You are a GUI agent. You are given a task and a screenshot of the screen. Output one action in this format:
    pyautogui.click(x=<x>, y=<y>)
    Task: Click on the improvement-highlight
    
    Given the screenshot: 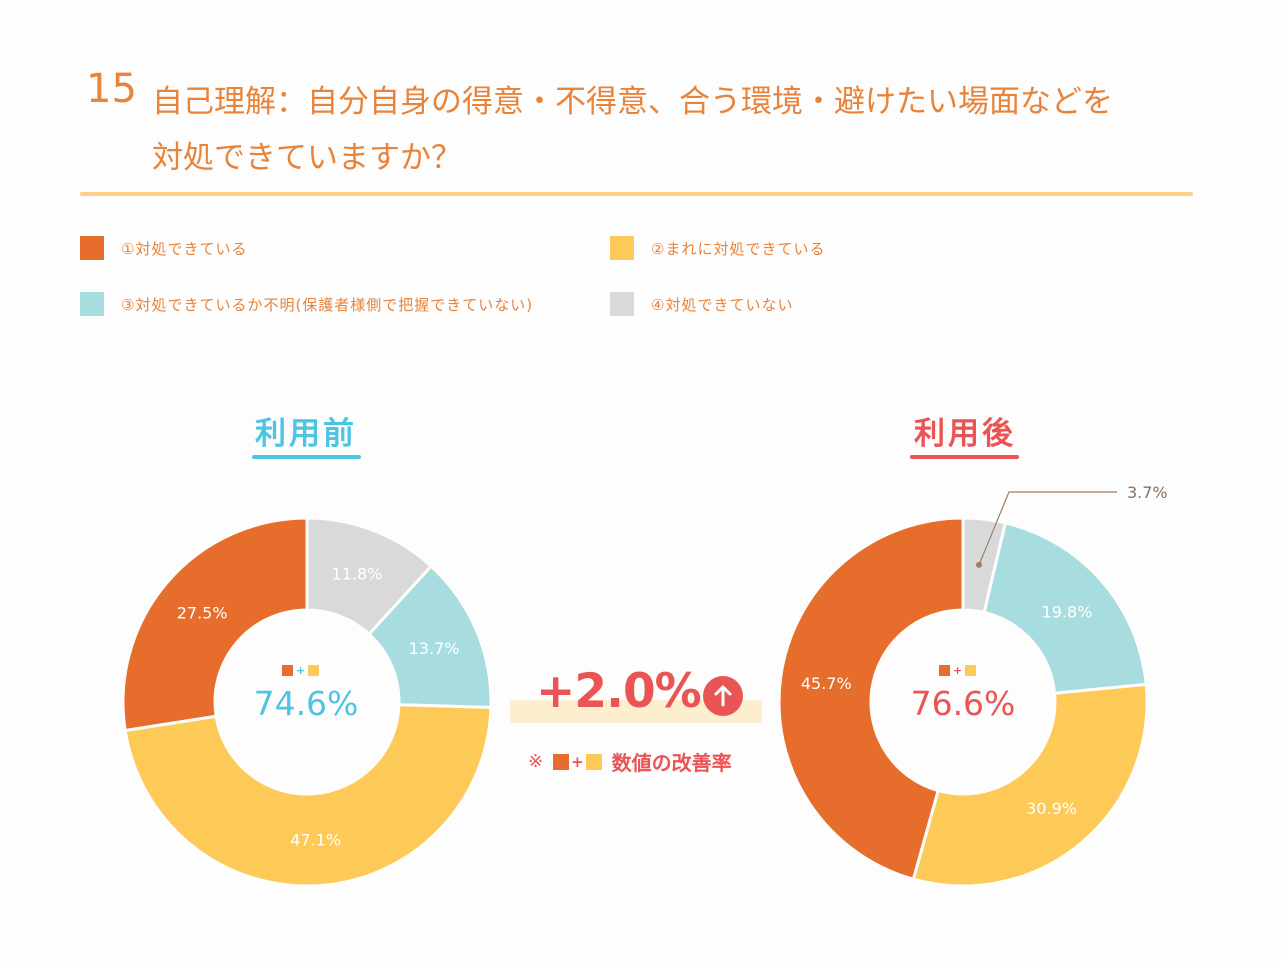 What is the action you would take?
    pyautogui.click(x=636, y=711)
    